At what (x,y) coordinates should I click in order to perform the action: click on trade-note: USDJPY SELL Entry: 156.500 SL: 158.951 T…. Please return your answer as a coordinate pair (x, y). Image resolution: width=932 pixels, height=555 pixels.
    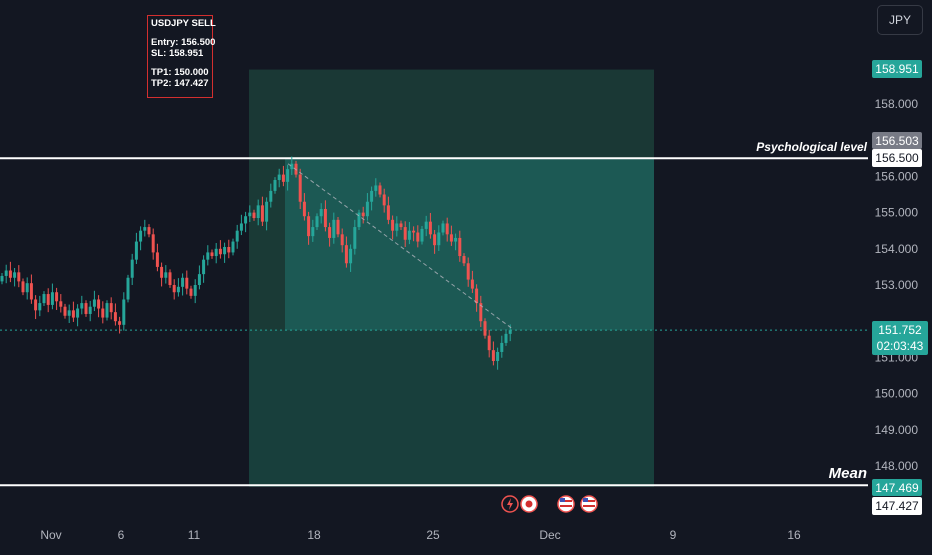
    Looking at the image, I should click on (181, 56).